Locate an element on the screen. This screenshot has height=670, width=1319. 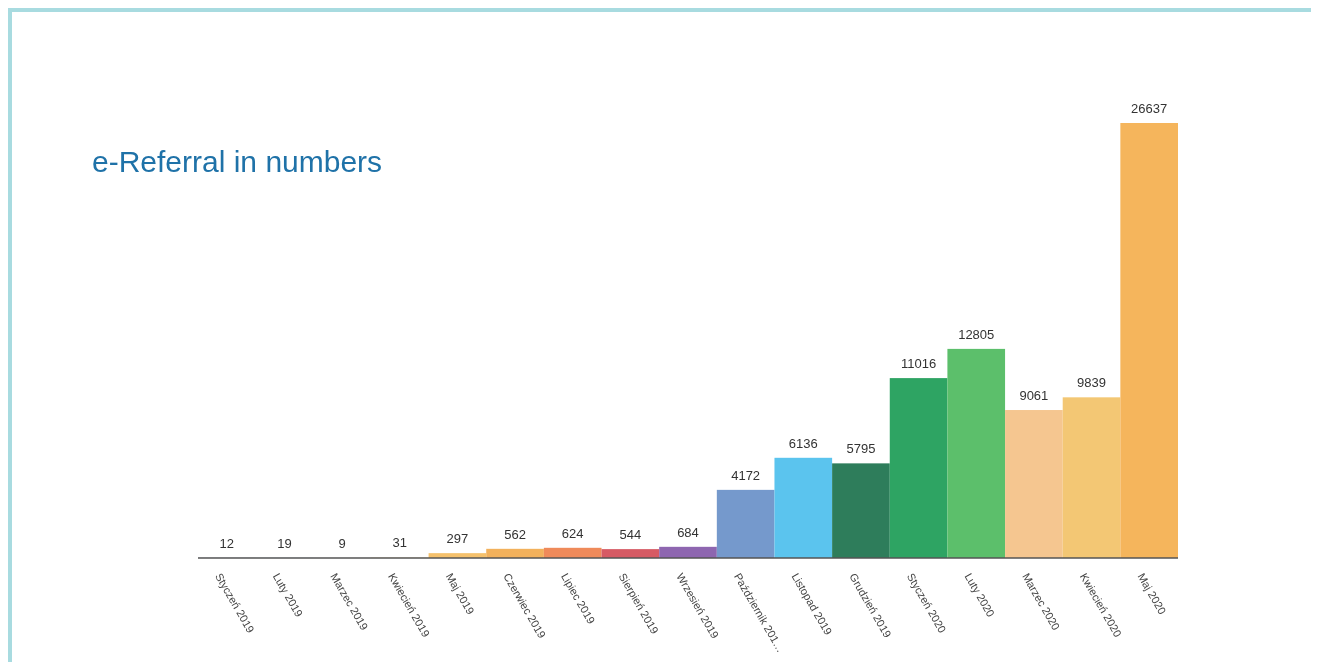
data-label: 19 is located at coordinates (284, 543).